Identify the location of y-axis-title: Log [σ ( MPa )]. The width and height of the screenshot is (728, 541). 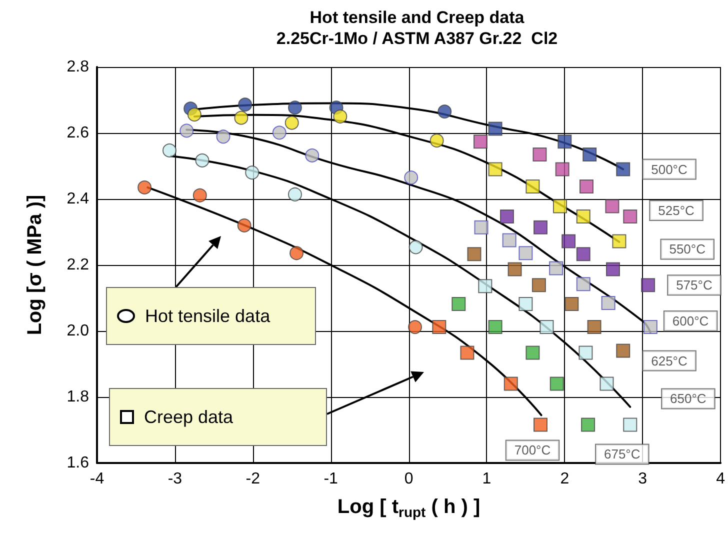
(35, 265).